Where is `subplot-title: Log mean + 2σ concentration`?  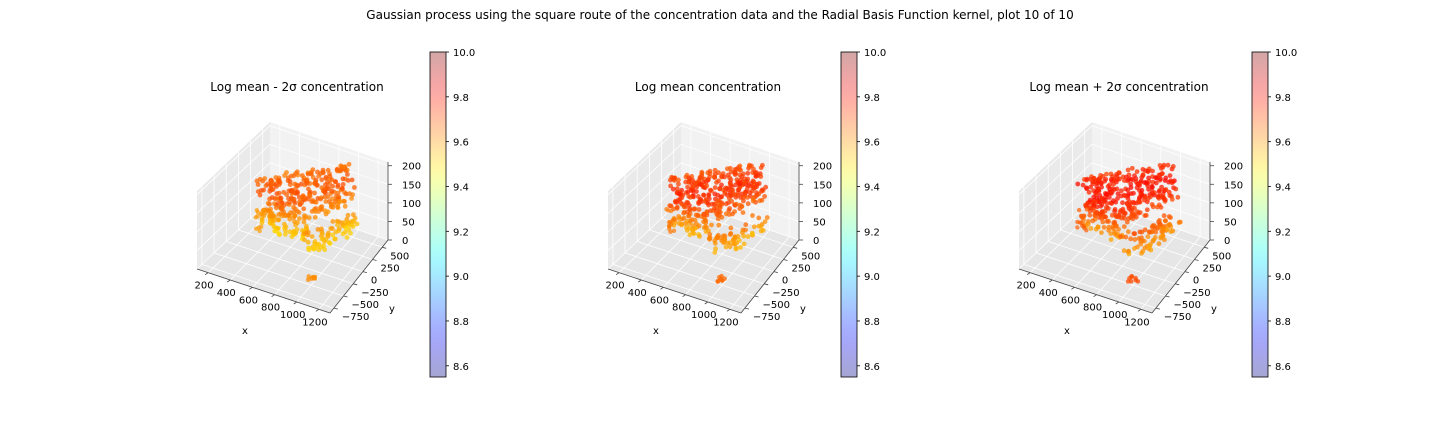
subplot-title: Log mean + 2σ concentration is located at coordinates (1118, 87).